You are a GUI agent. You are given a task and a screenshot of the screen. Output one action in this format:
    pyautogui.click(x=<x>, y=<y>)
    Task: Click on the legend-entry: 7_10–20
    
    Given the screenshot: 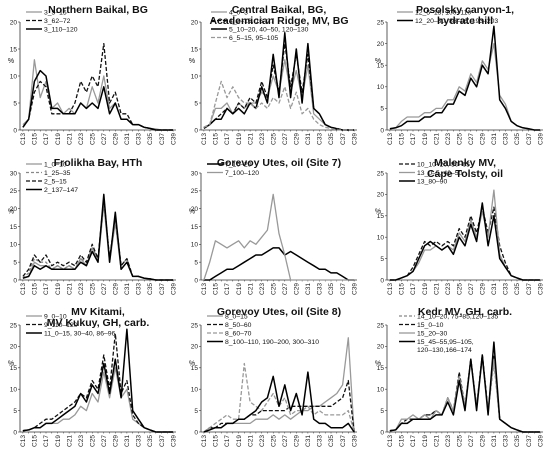 What is the action you would take?
    pyautogui.click(x=238, y=164)
    